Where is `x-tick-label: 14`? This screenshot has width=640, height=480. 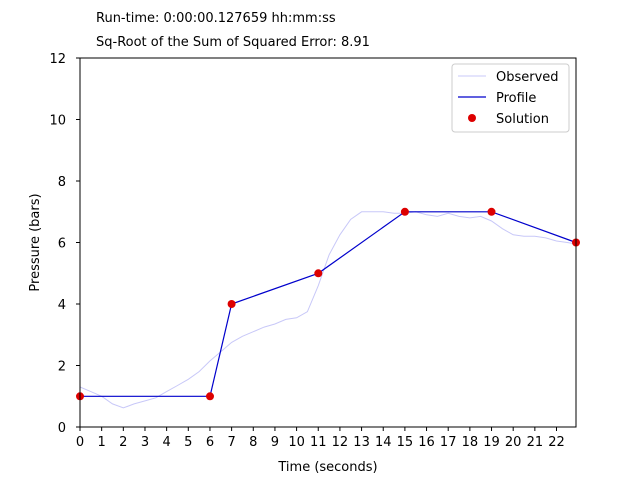
x-tick-label: 14 is located at coordinates (383, 442).